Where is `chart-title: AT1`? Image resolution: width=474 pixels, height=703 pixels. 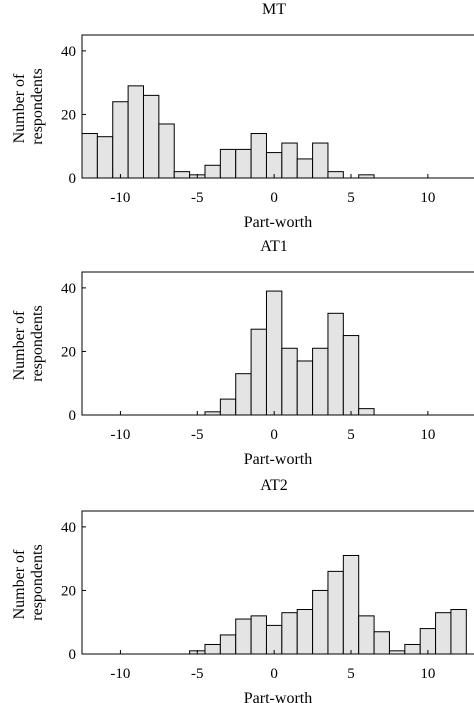 chart-title: AT1 is located at coordinates (274, 246).